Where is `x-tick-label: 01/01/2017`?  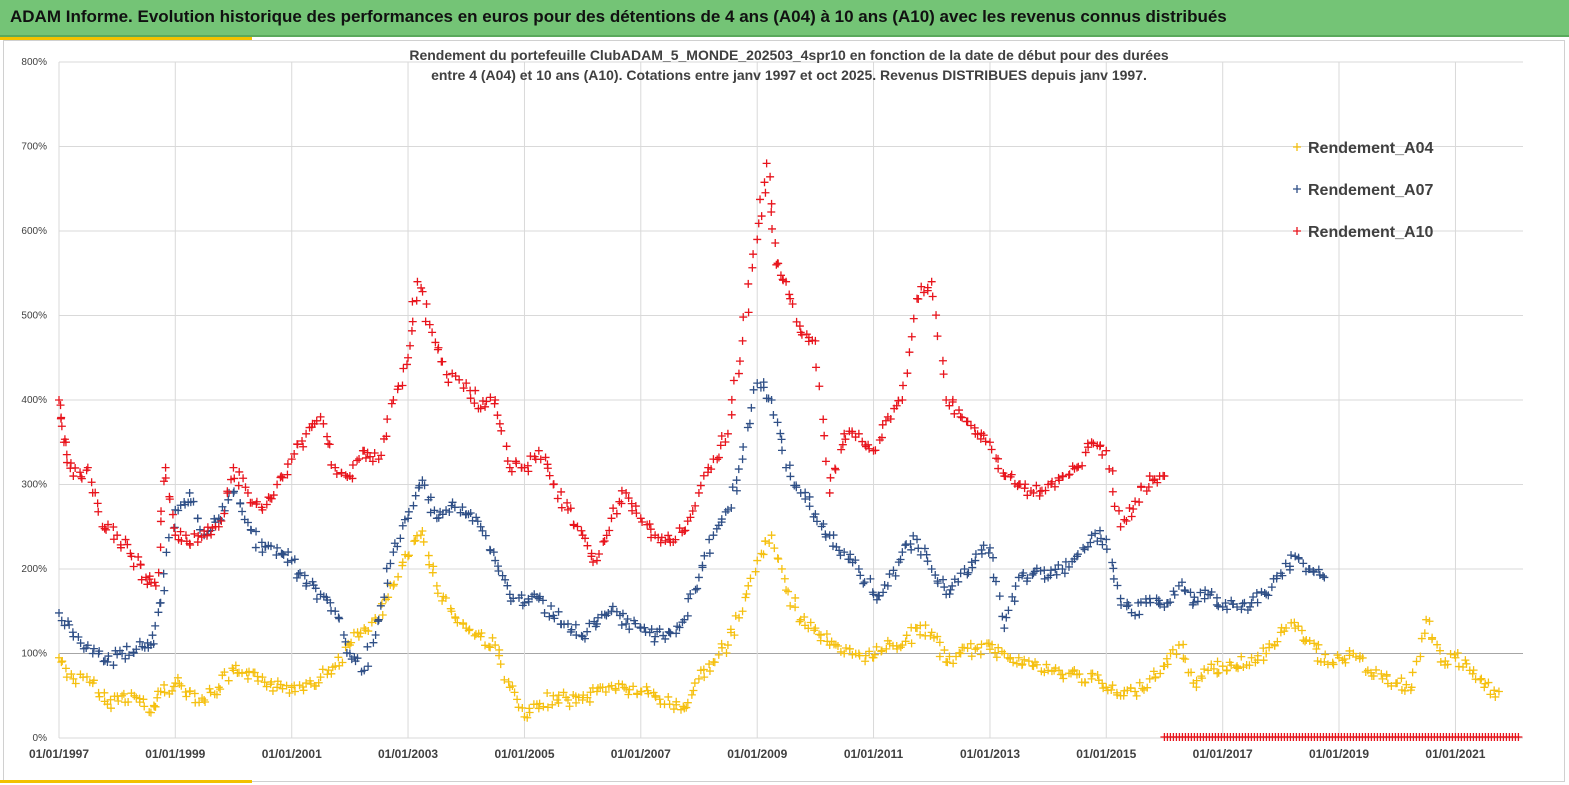
x-tick-label: 01/01/2017 is located at coordinates (1223, 754).